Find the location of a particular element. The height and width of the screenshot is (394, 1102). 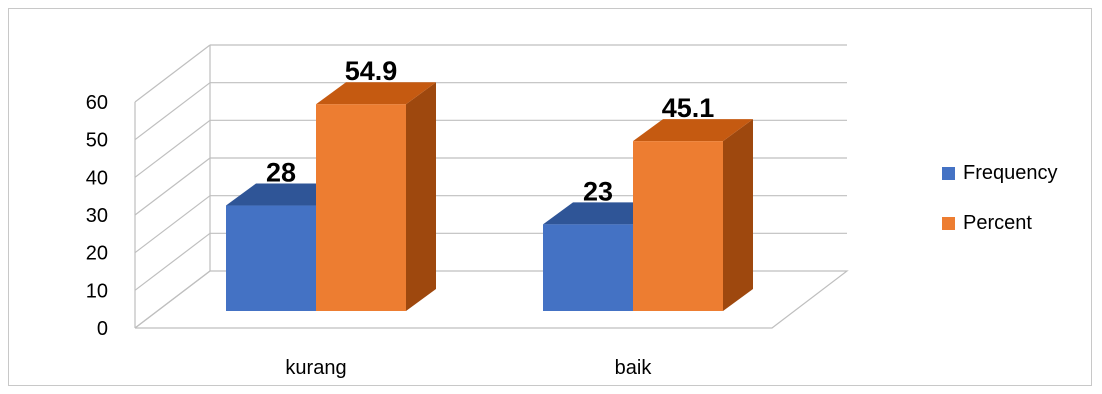

legend-swatch-percent is located at coordinates (948, 223).